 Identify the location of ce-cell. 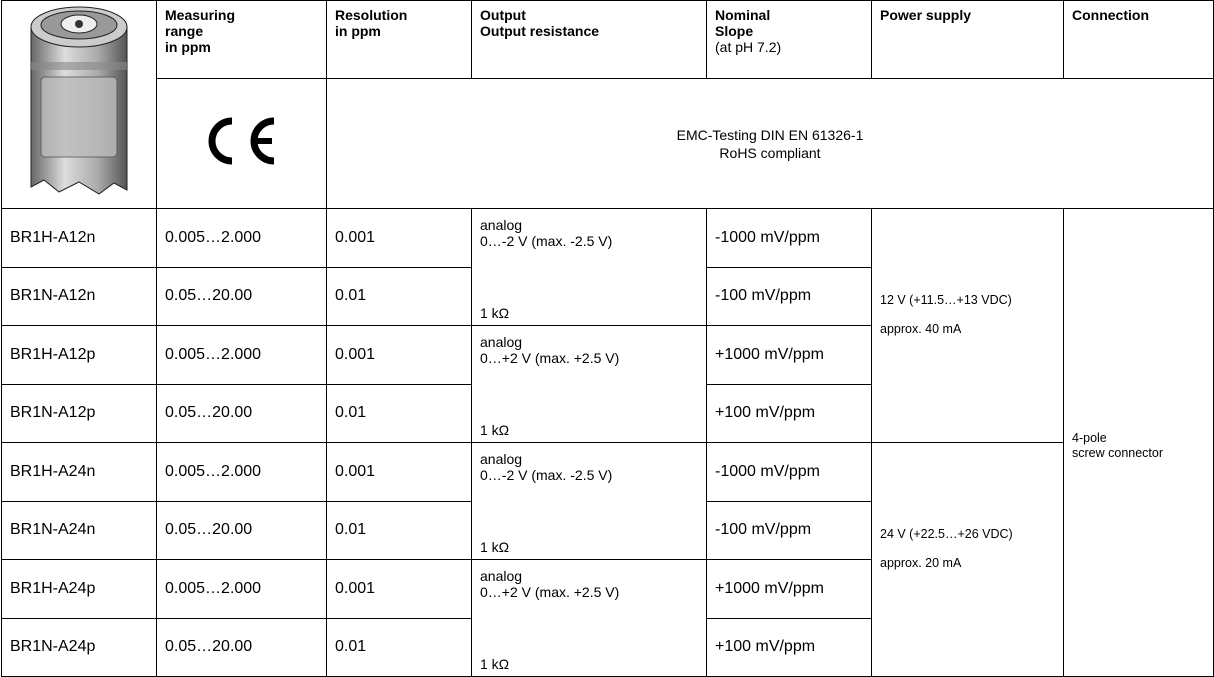
(241, 143).